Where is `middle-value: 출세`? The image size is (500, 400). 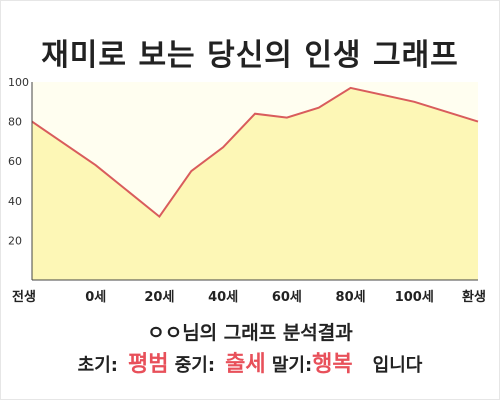 middle-value: 출세 is located at coordinates (245, 364).